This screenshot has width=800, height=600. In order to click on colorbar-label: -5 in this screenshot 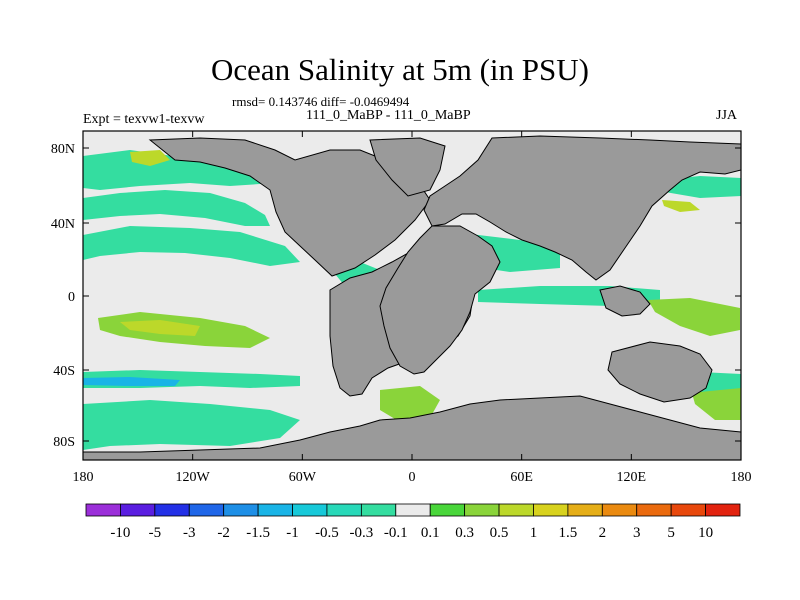, I will do `click(155, 533)`.